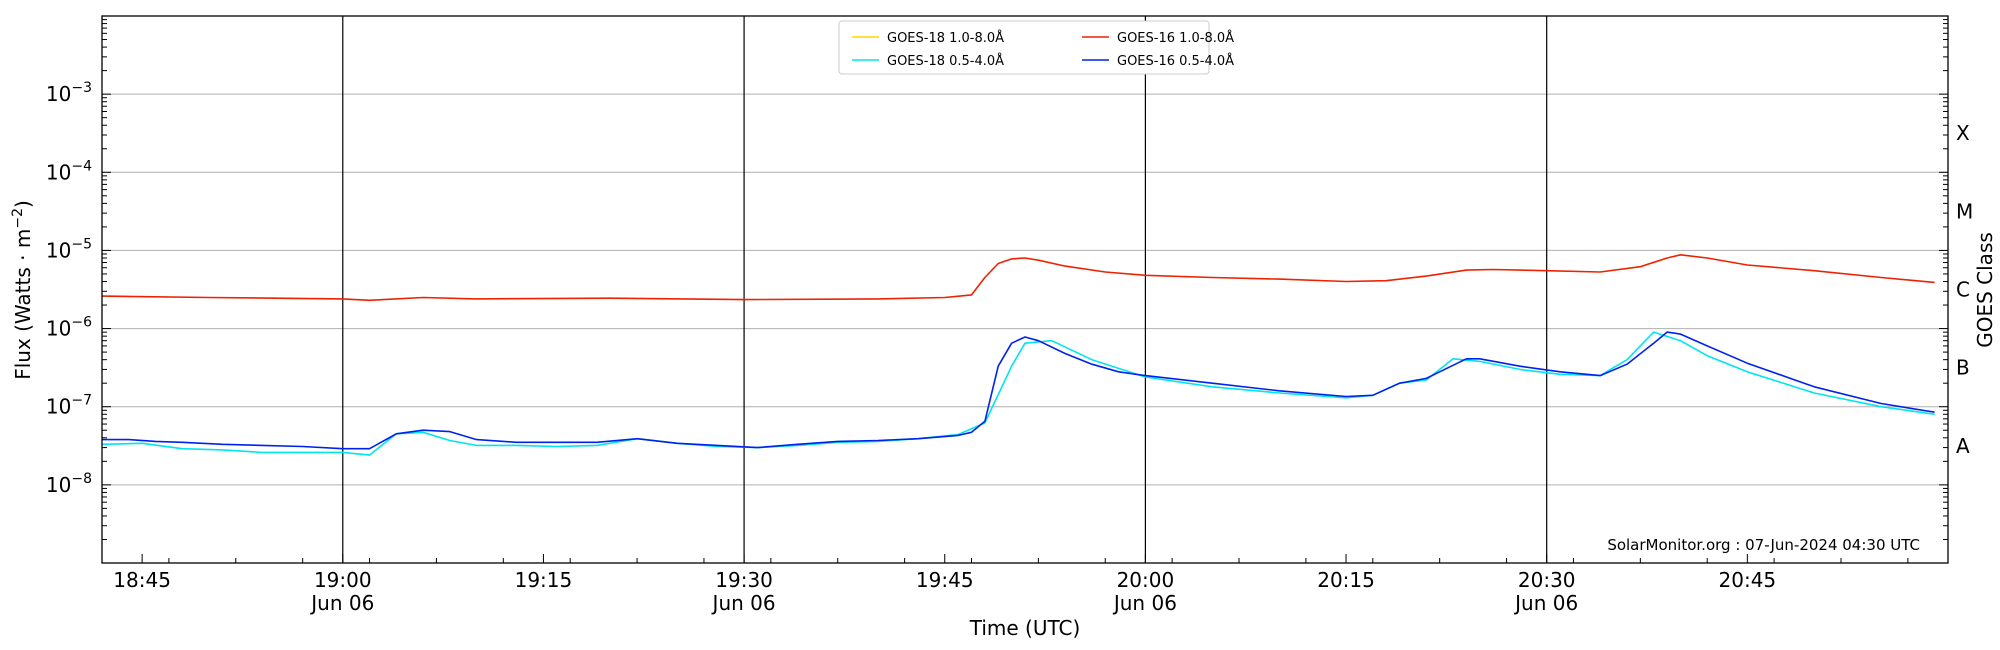 The height and width of the screenshot is (650, 2000). Describe the element at coordinates (1025, 628) in the screenshot. I see `x-axis-title: Time (UTC)` at that location.